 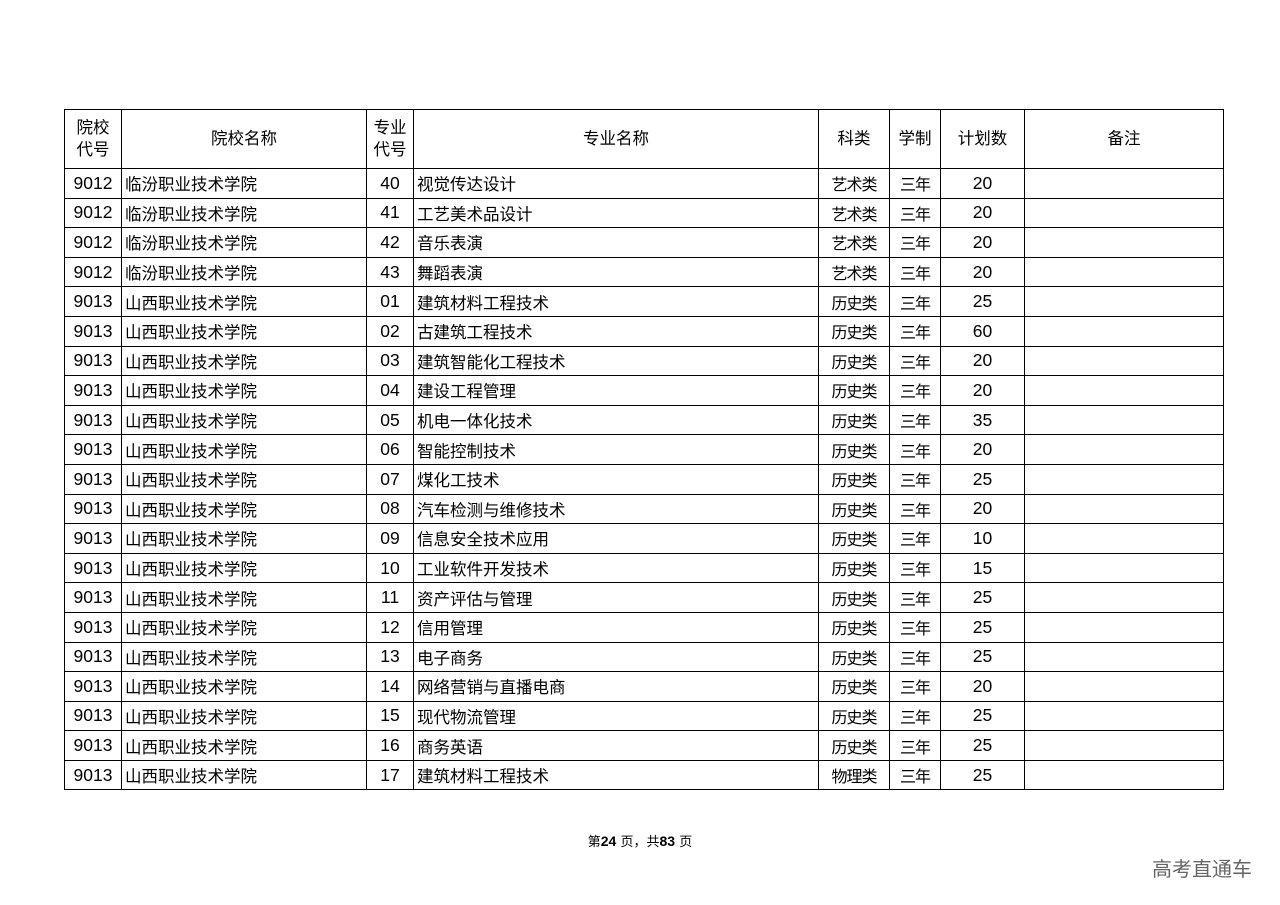 What do you see at coordinates (616, 657) in the screenshot?
I see `cell-major-name: 电子商务` at bounding box center [616, 657].